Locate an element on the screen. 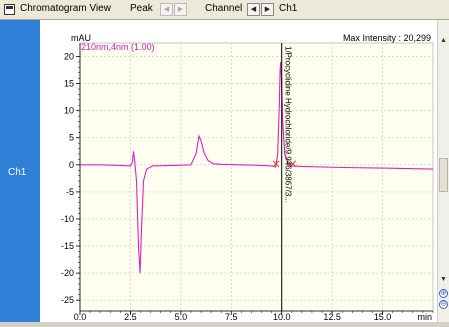  x-tick-label: 15.0 is located at coordinates (383, 317).